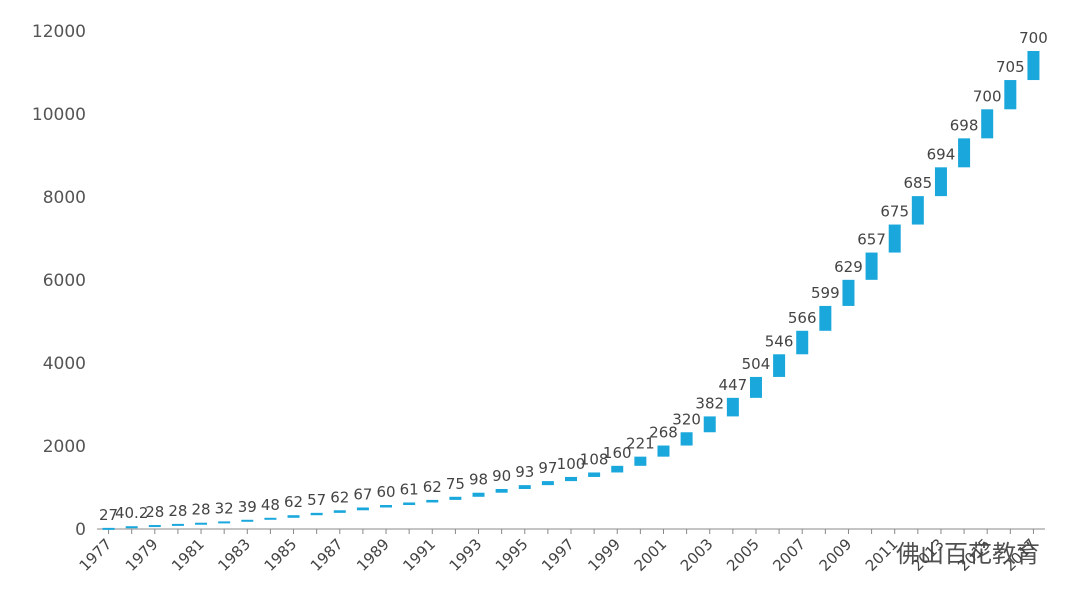  I want to click on value-label: 57, so click(316, 500).